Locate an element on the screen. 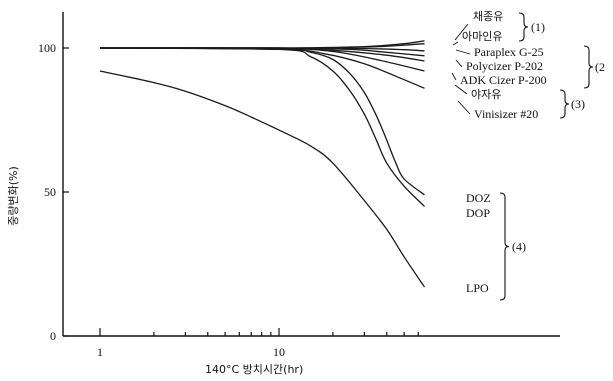 This screenshot has height=381, width=613. series-label: 채종유 is located at coordinates (488, 16).